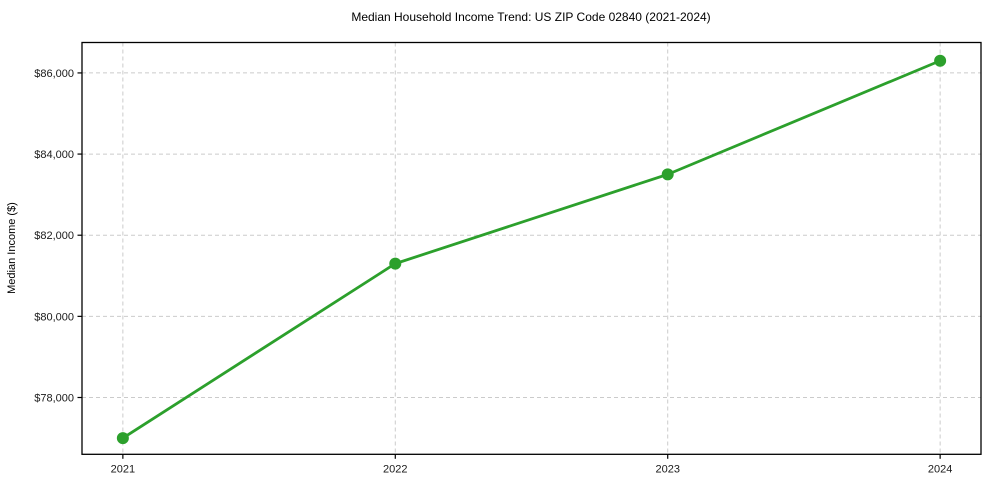  I want to click on y-tick-label: $78,000, so click(54, 399).